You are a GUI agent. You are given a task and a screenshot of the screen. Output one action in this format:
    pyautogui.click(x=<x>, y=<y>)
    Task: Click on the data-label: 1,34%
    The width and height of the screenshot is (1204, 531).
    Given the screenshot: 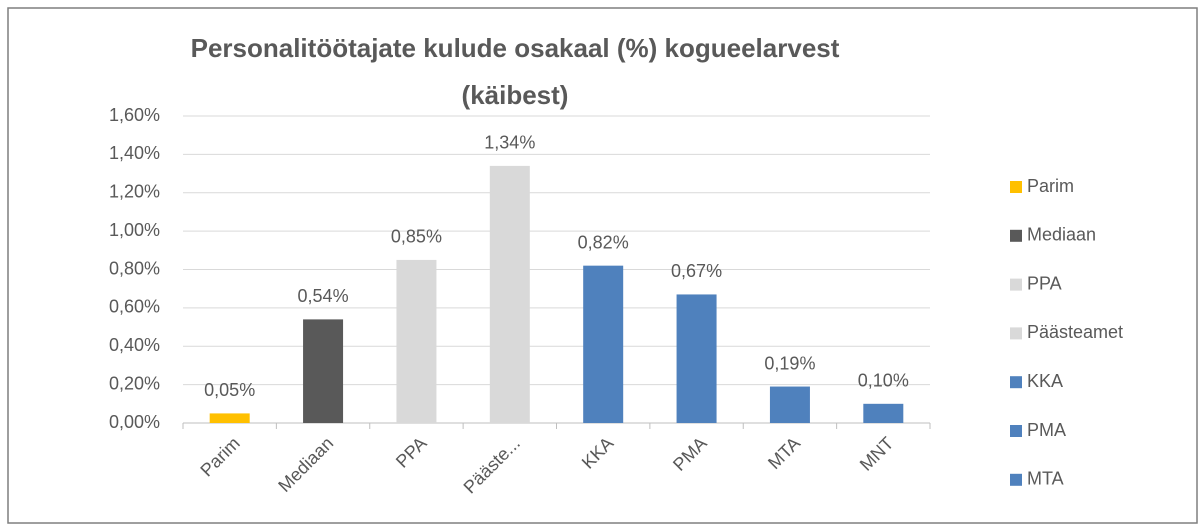 What is the action you would take?
    pyautogui.click(x=509, y=143)
    